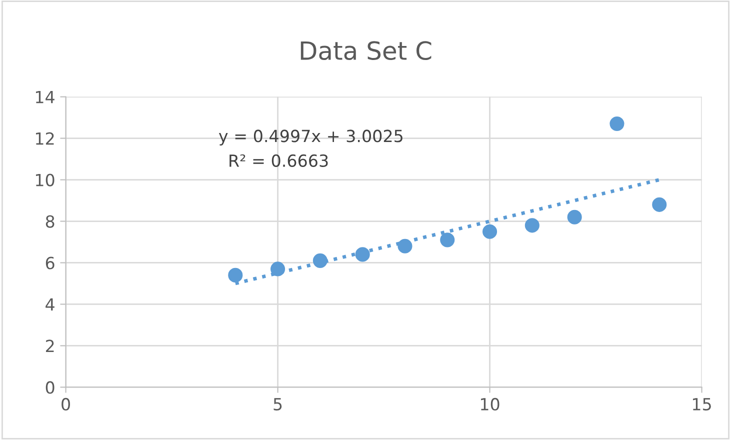 This screenshot has width=731, height=440. I want to click on x-tick-label: 0, so click(66, 404).